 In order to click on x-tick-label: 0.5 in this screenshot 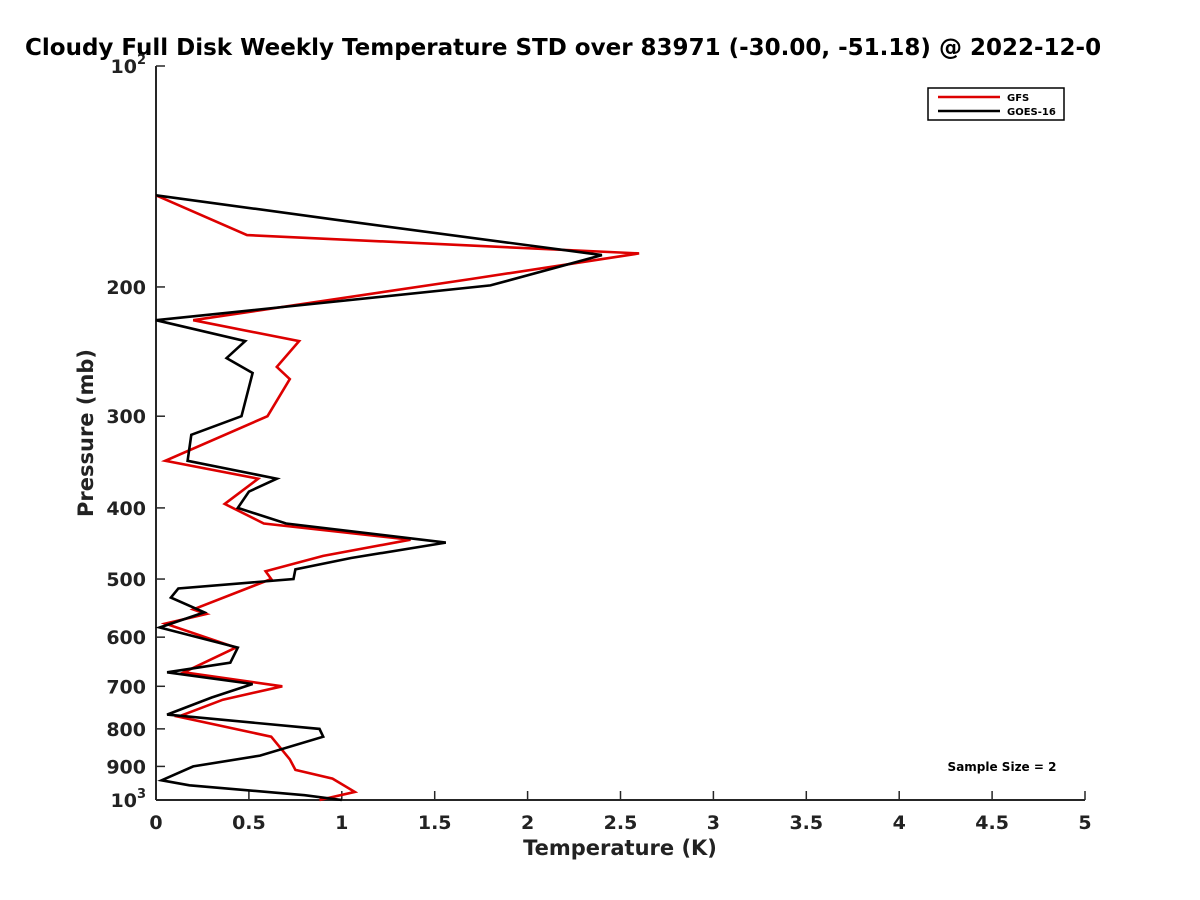, I will do `click(249, 823)`.